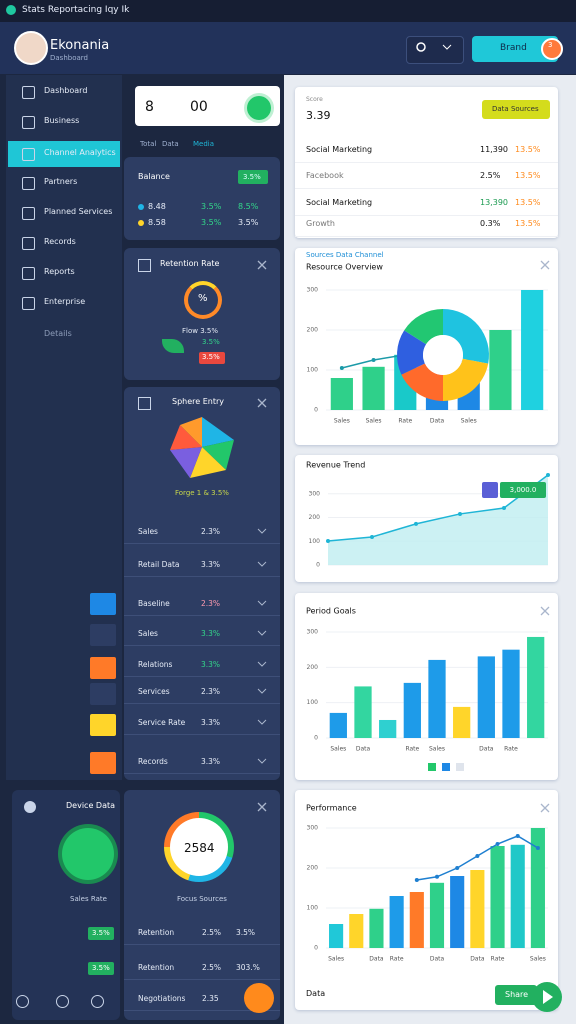 The height and width of the screenshot is (1024, 576). Describe the element at coordinates (490, 223) in the screenshot. I see `stats-row-value: 0.3%` at that location.